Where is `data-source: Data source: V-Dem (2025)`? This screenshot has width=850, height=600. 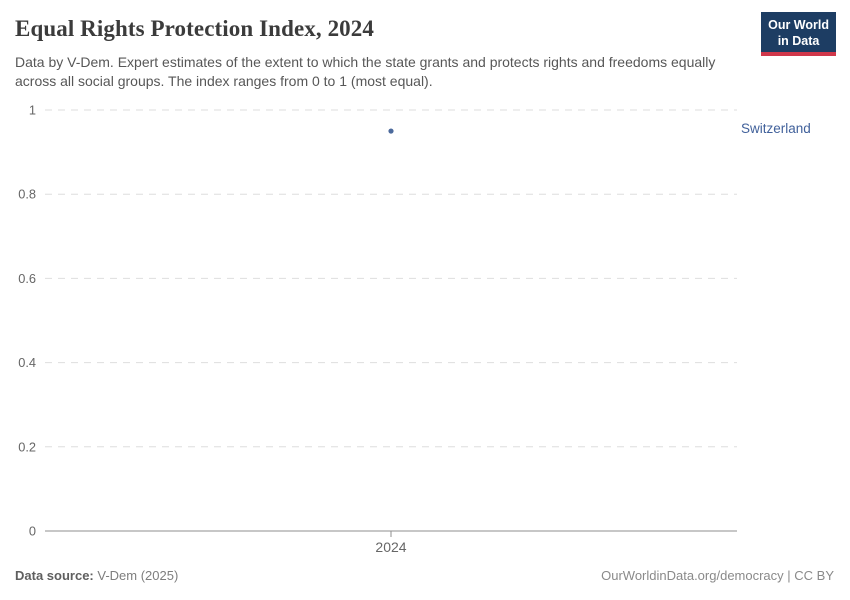 data-source: Data source: V-Dem (2025) is located at coordinates (96, 575).